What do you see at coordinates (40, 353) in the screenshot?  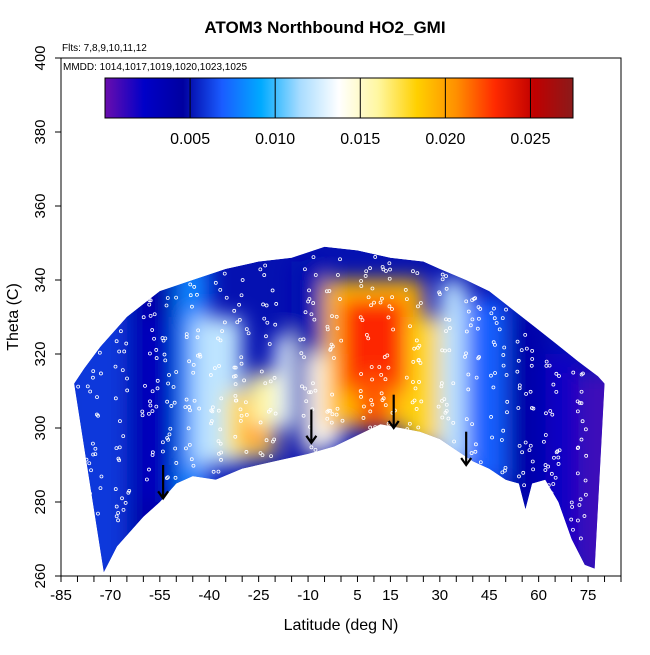 I see `y-tick-label: 320` at bounding box center [40, 353].